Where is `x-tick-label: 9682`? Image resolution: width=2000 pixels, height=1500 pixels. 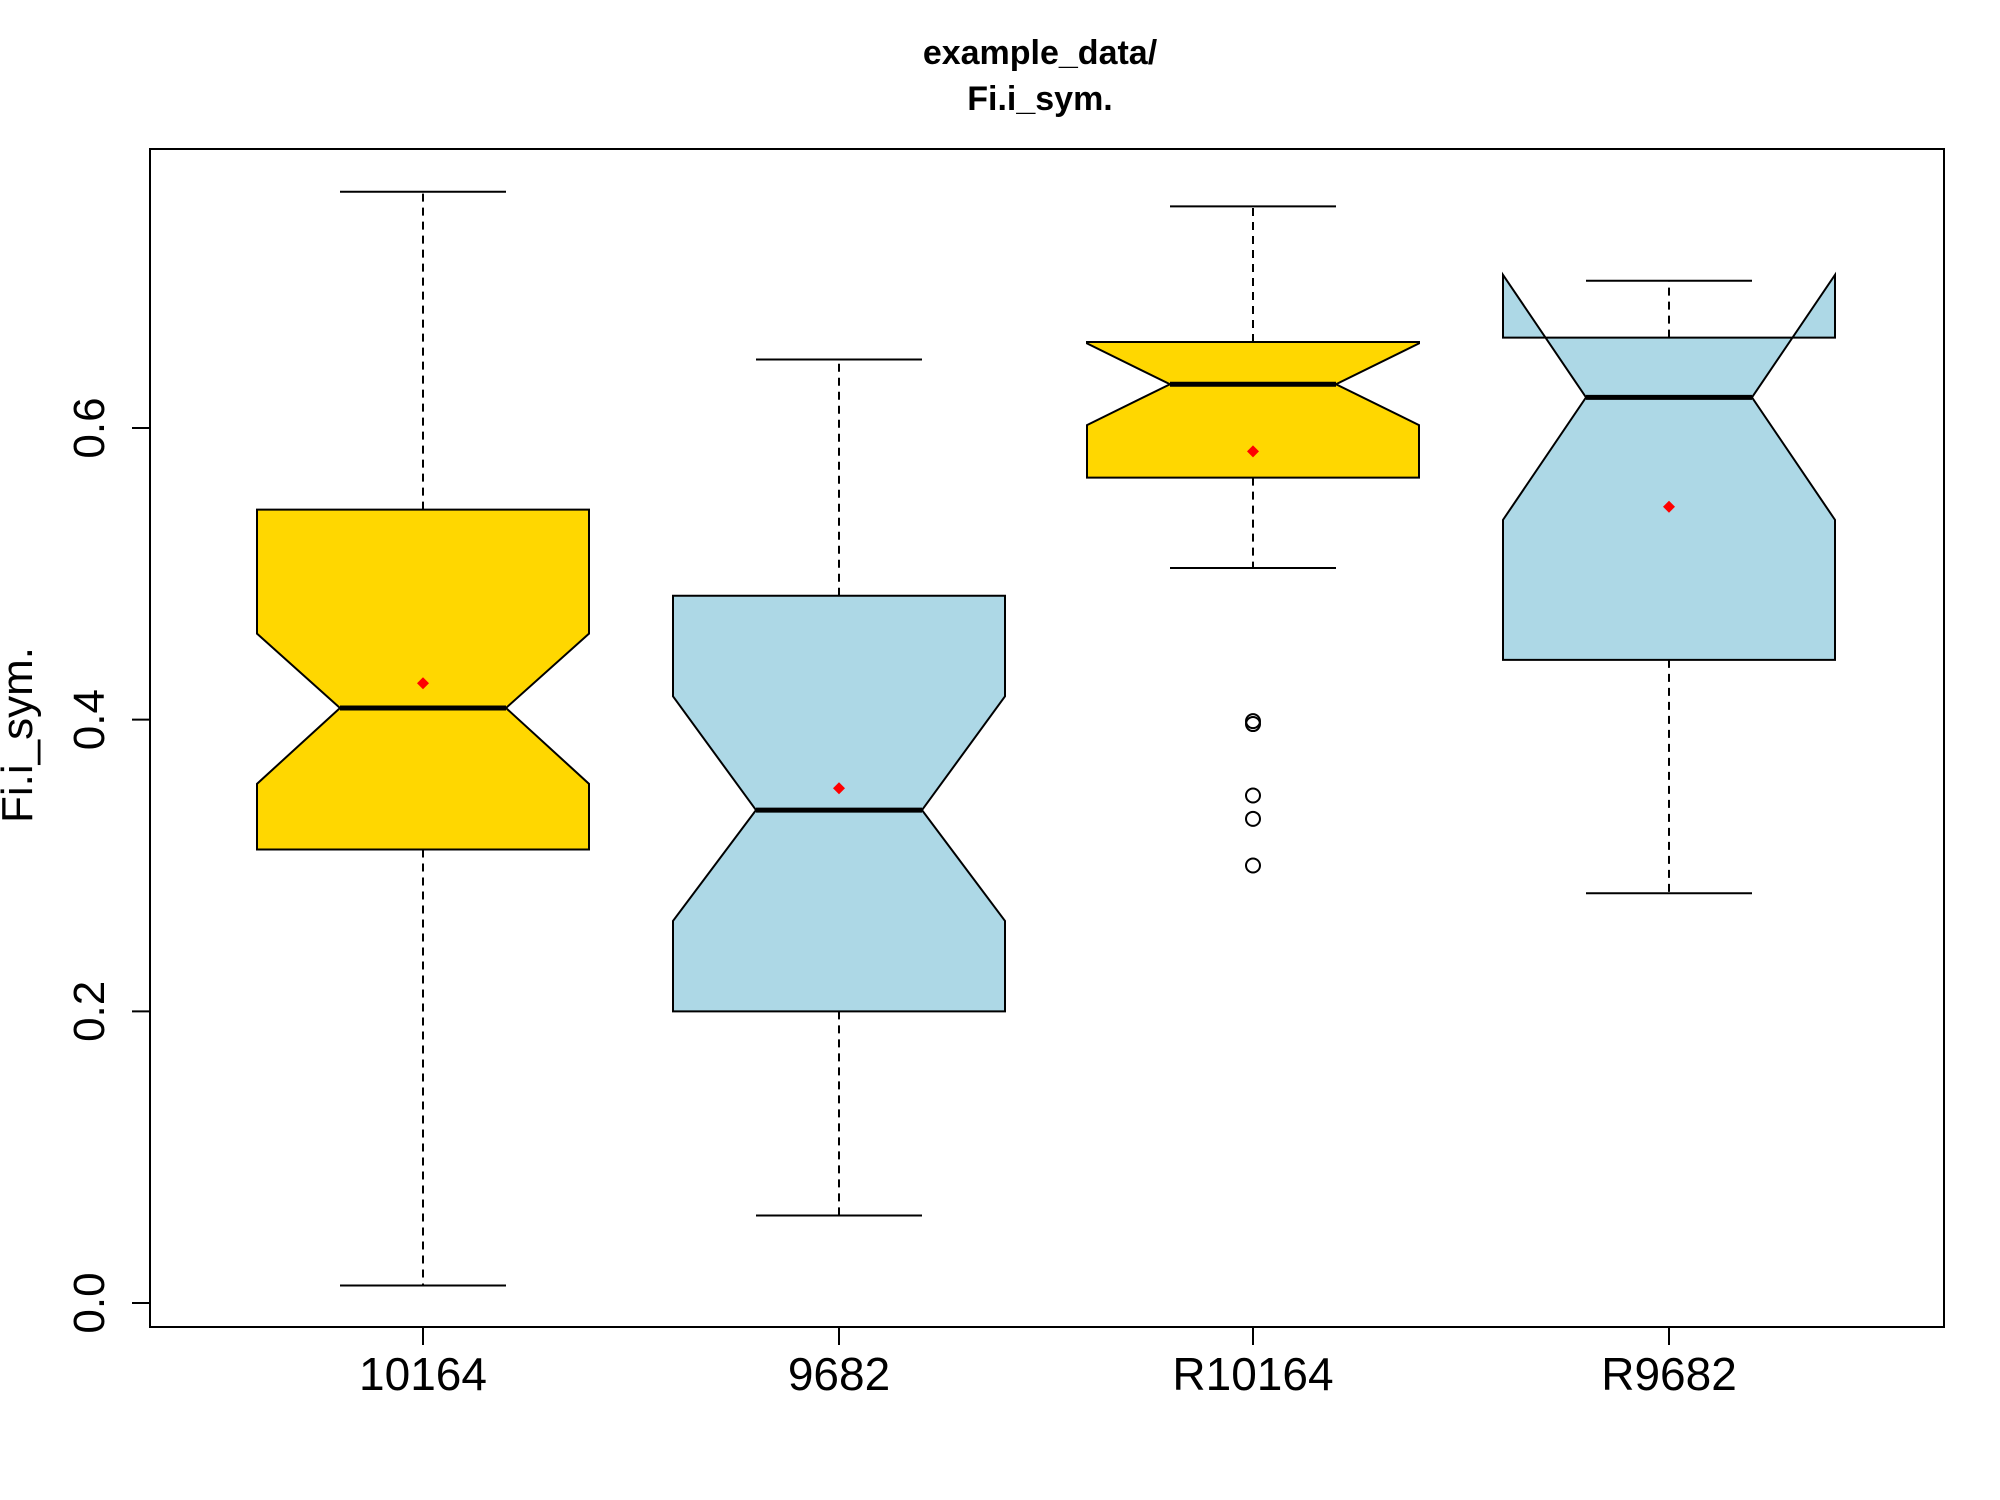 x-tick-label: 9682 is located at coordinates (839, 1374).